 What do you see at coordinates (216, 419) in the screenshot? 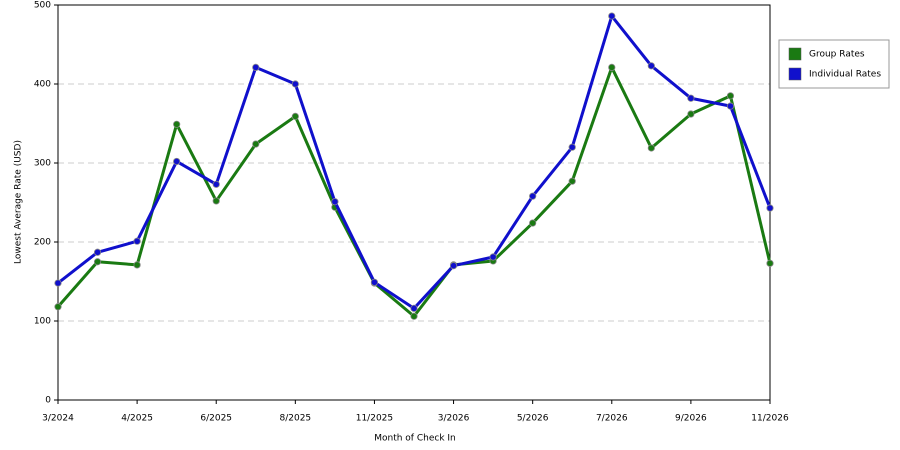
I see `x-tick-label: 6/2025` at bounding box center [216, 419].